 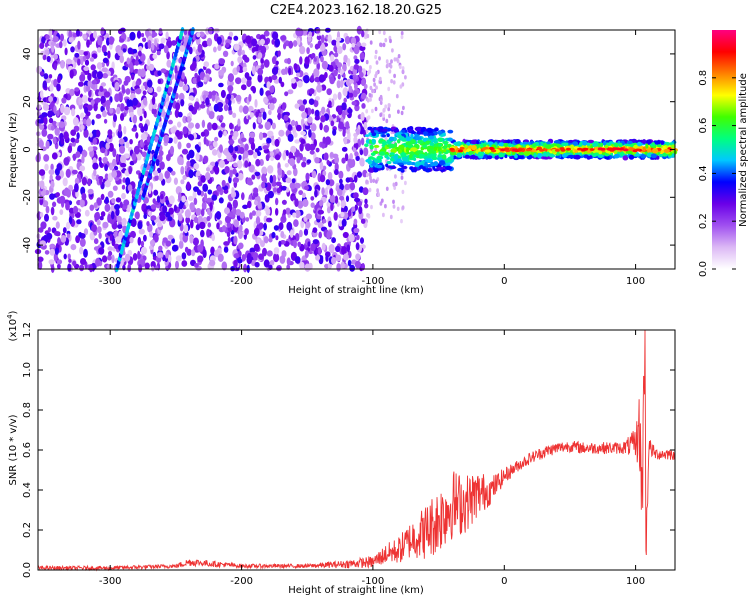 I want to click on spectrogram-y-label: Frequency (Hz), so click(x=13, y=150).